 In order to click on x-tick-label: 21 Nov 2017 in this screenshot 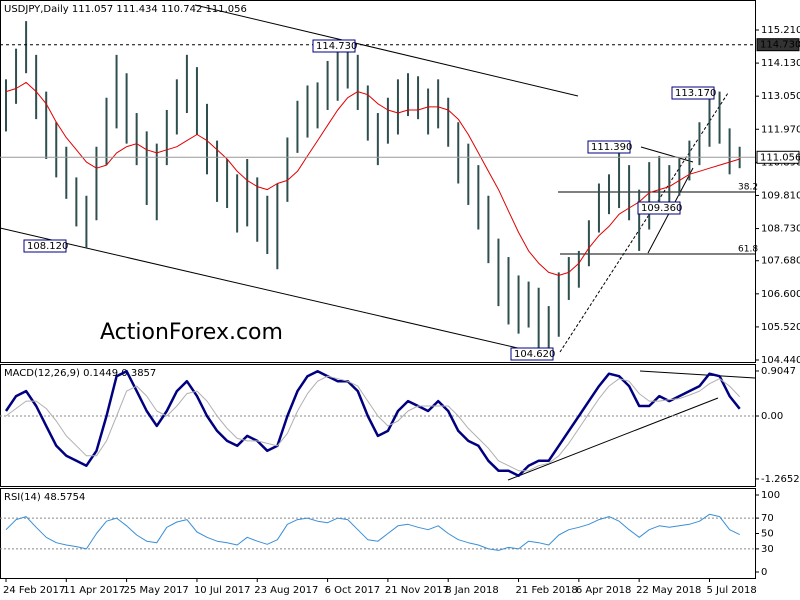, I will do `click(417, 590)`.